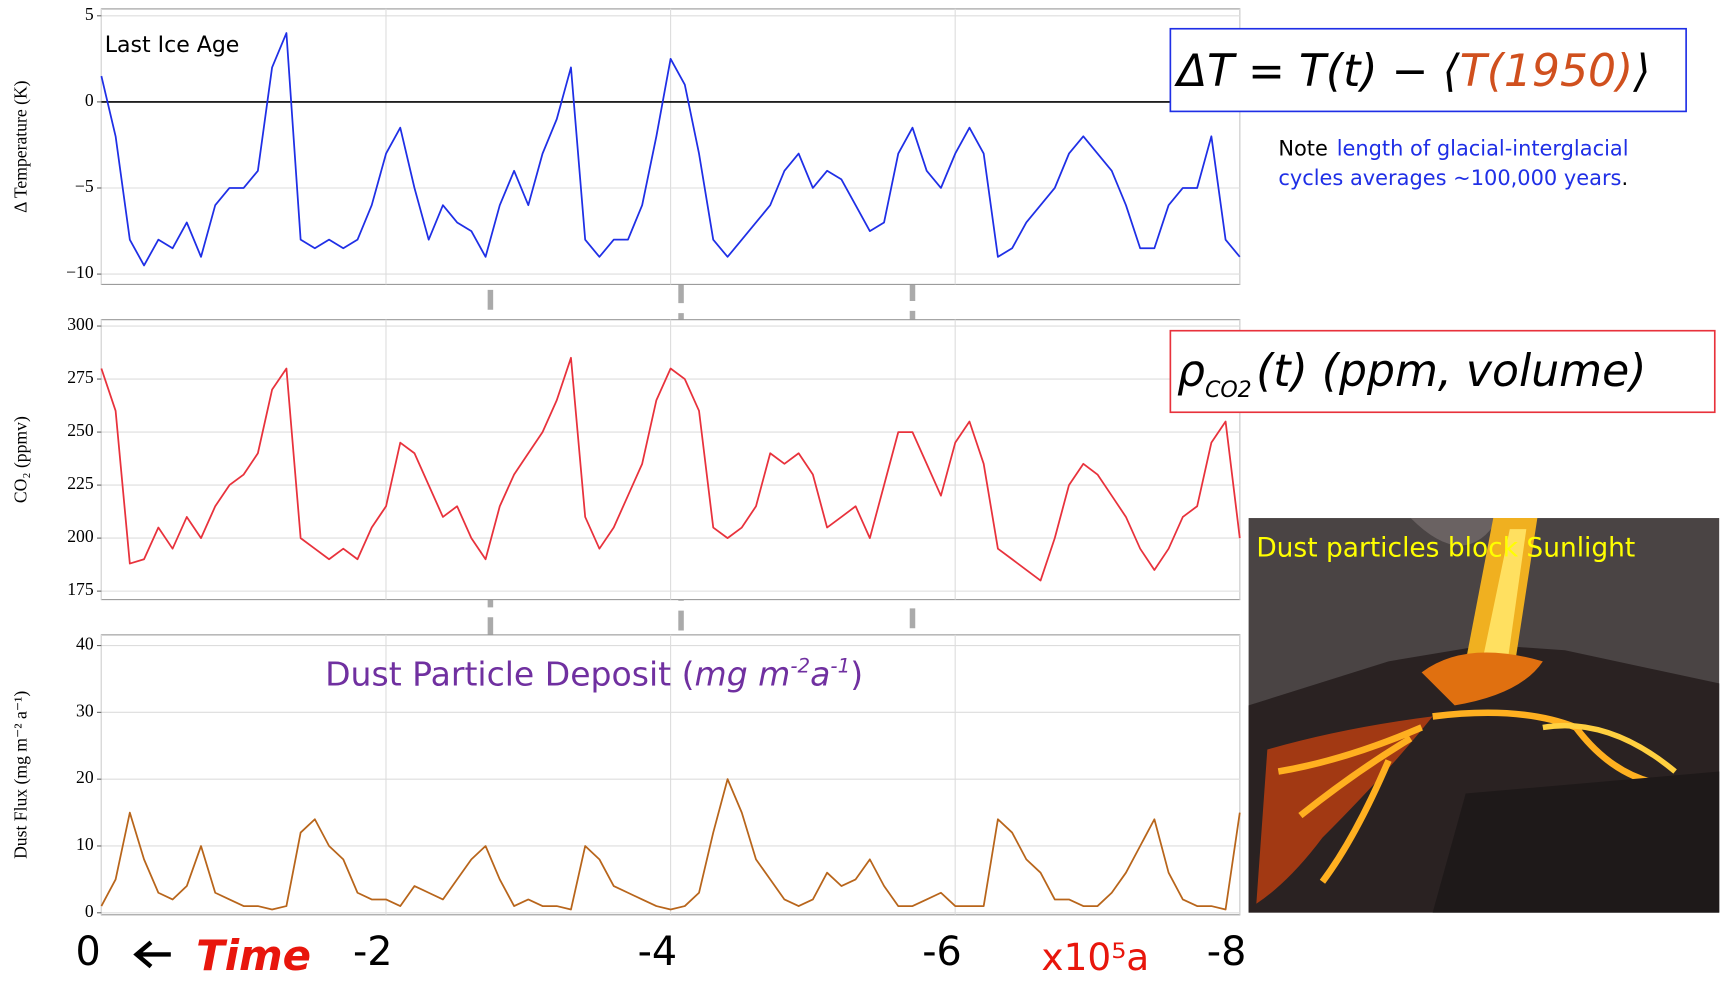 This screenshot has width=1728, height=981. Describe the element at coordinates (85, 710) in the screenshot. I see `y-tick-label: 30` at that location.